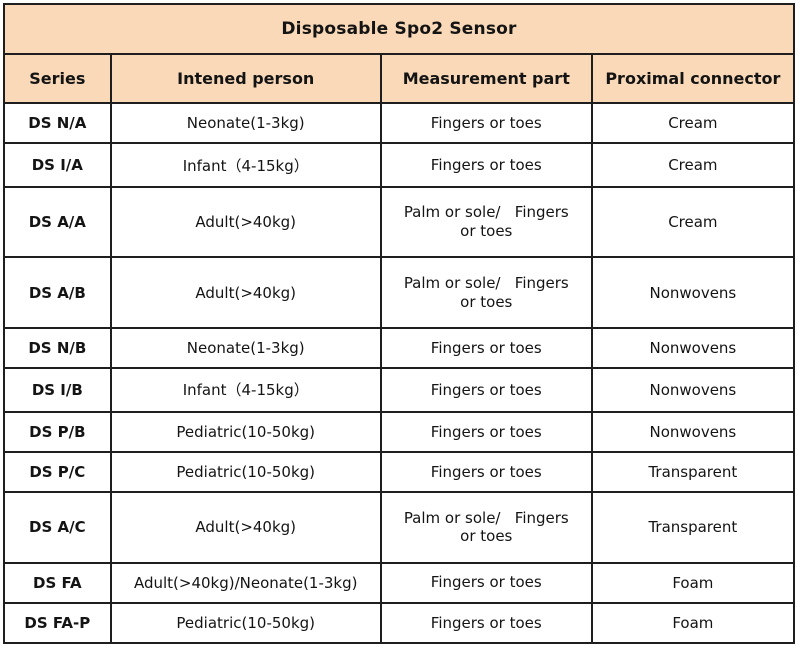 Image resolution: width=800 pixels, height=650 pixels. What do you see at coordinates (57, 432) in the screenshot?
I see `cell-series: DS P/B` at bounding box center [57, 432].